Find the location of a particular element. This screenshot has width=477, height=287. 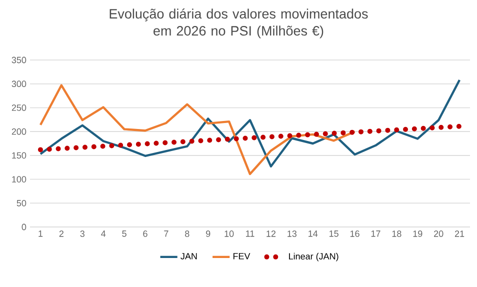

x-tick-label: 19 is located at coordinates (417, 233).